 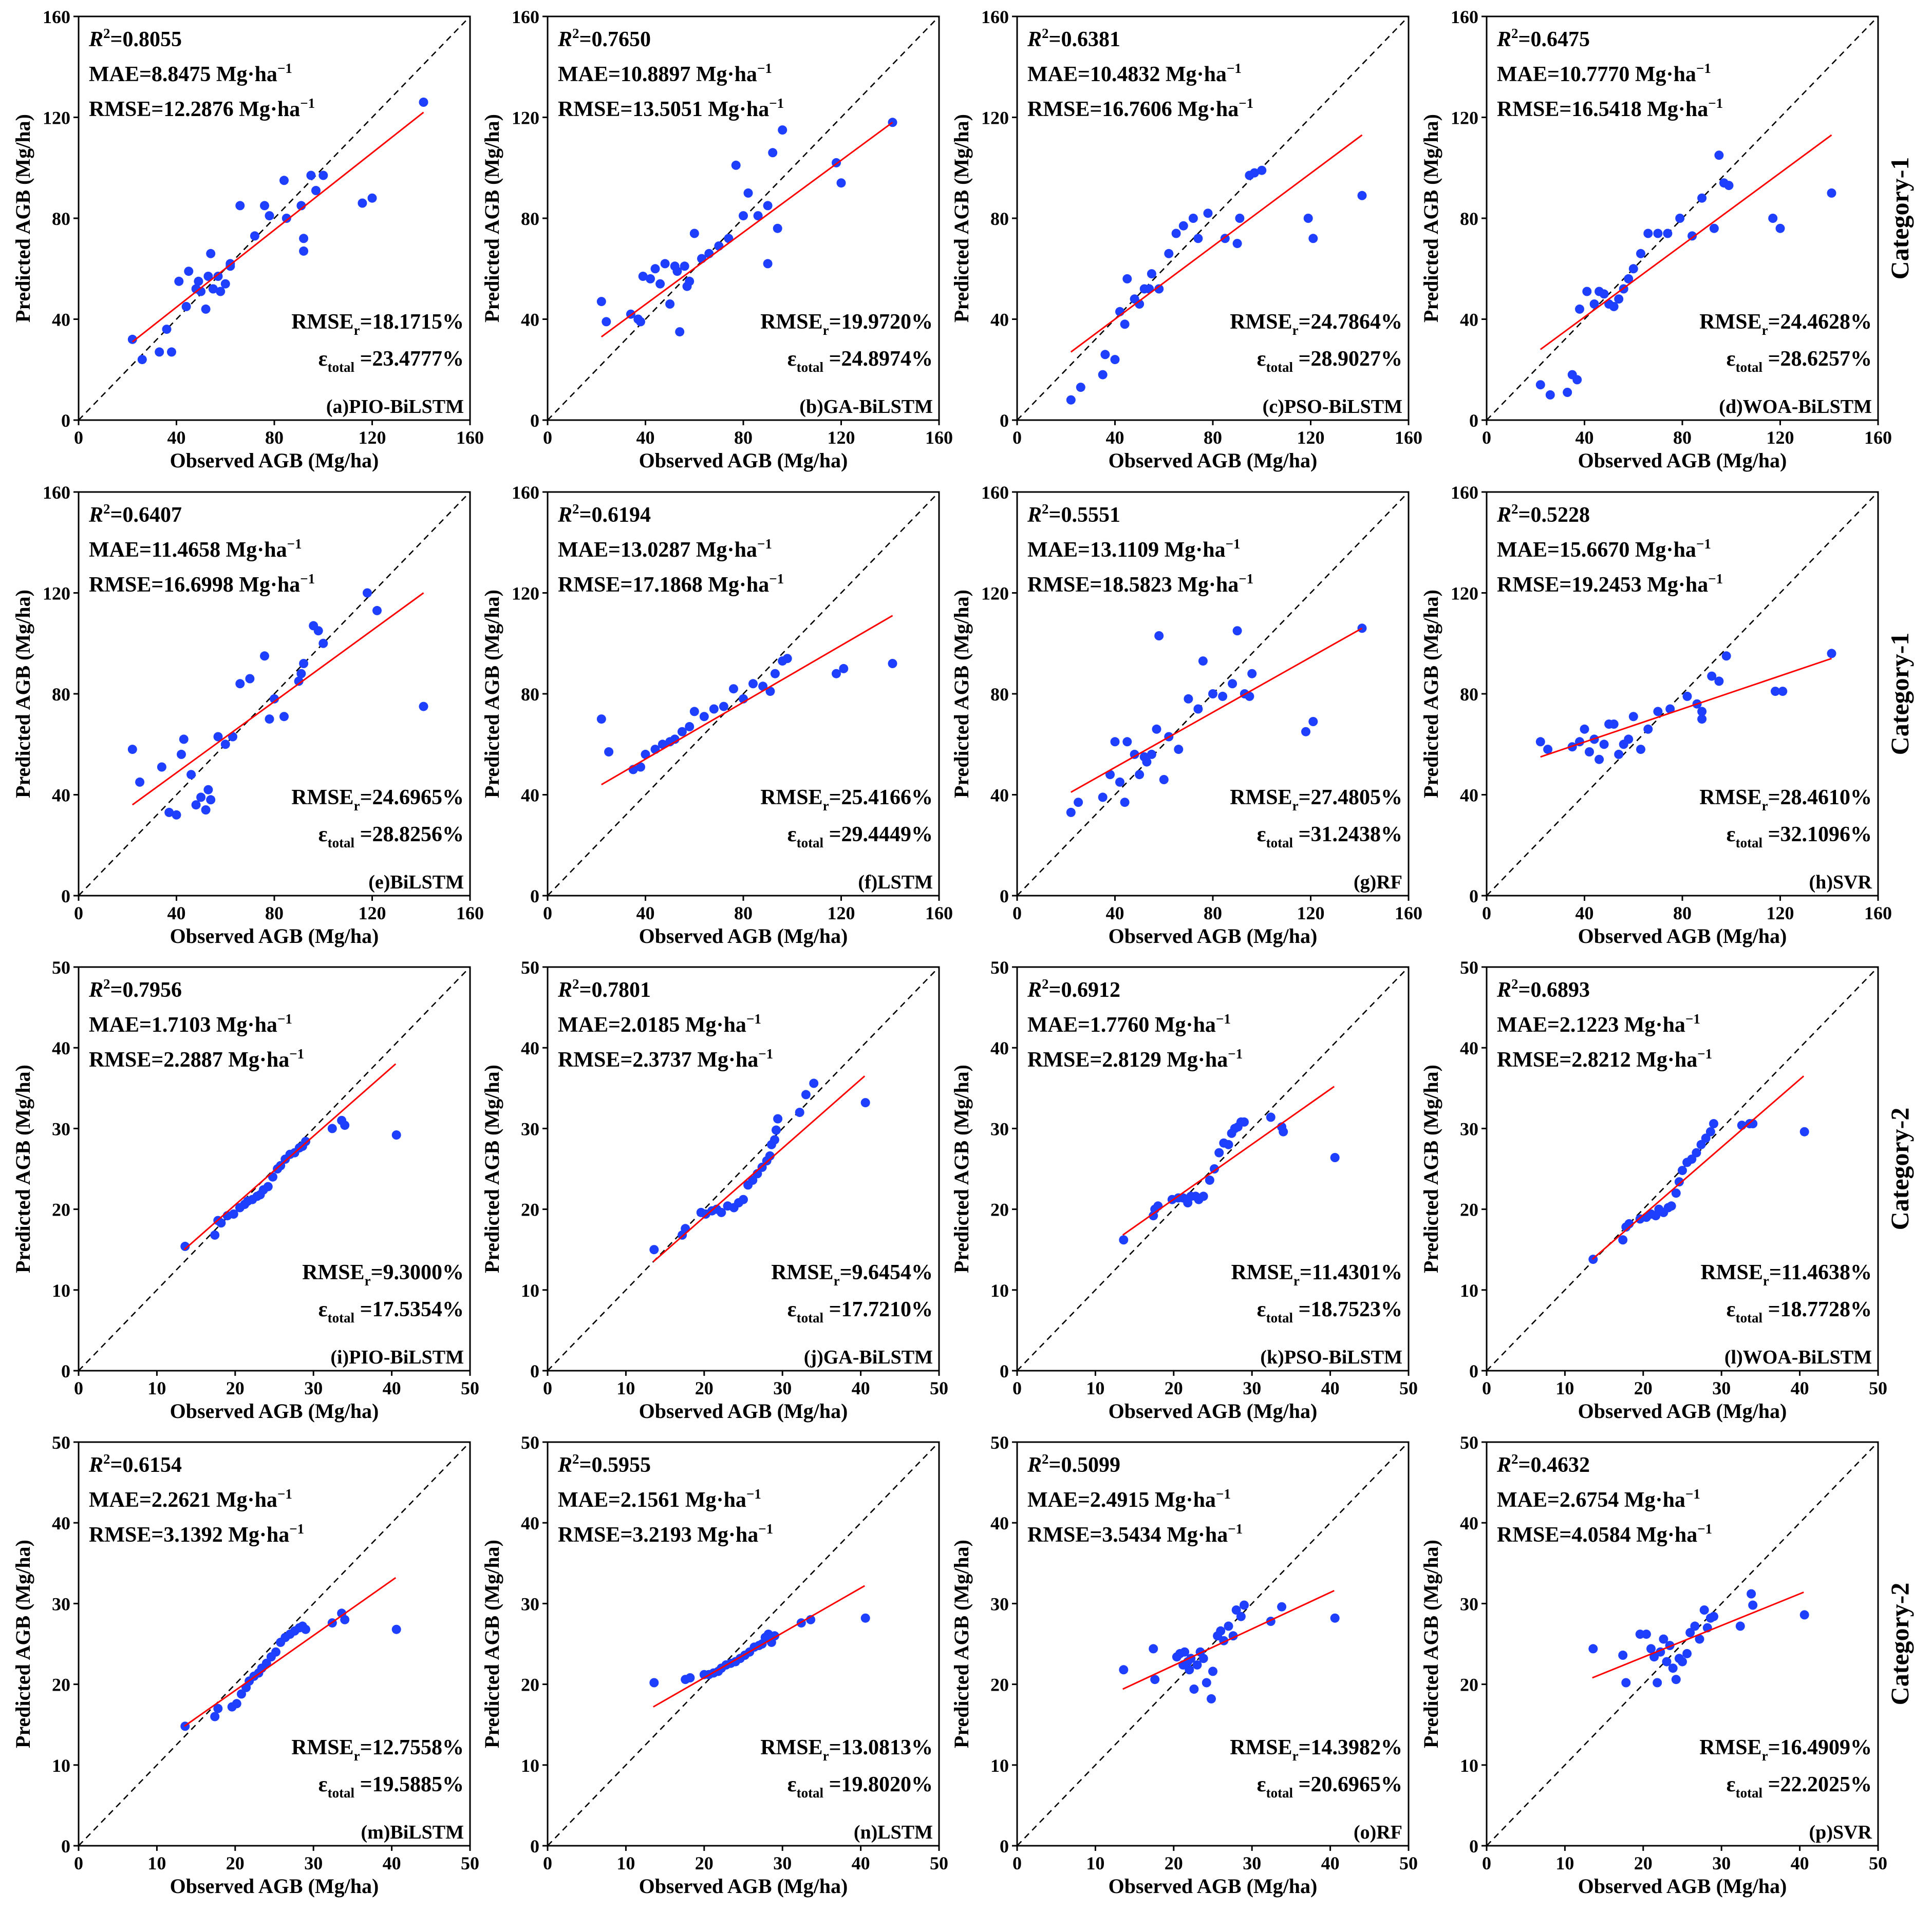 I want to click on y-tick-label: 40, so click(x=530, y=795).